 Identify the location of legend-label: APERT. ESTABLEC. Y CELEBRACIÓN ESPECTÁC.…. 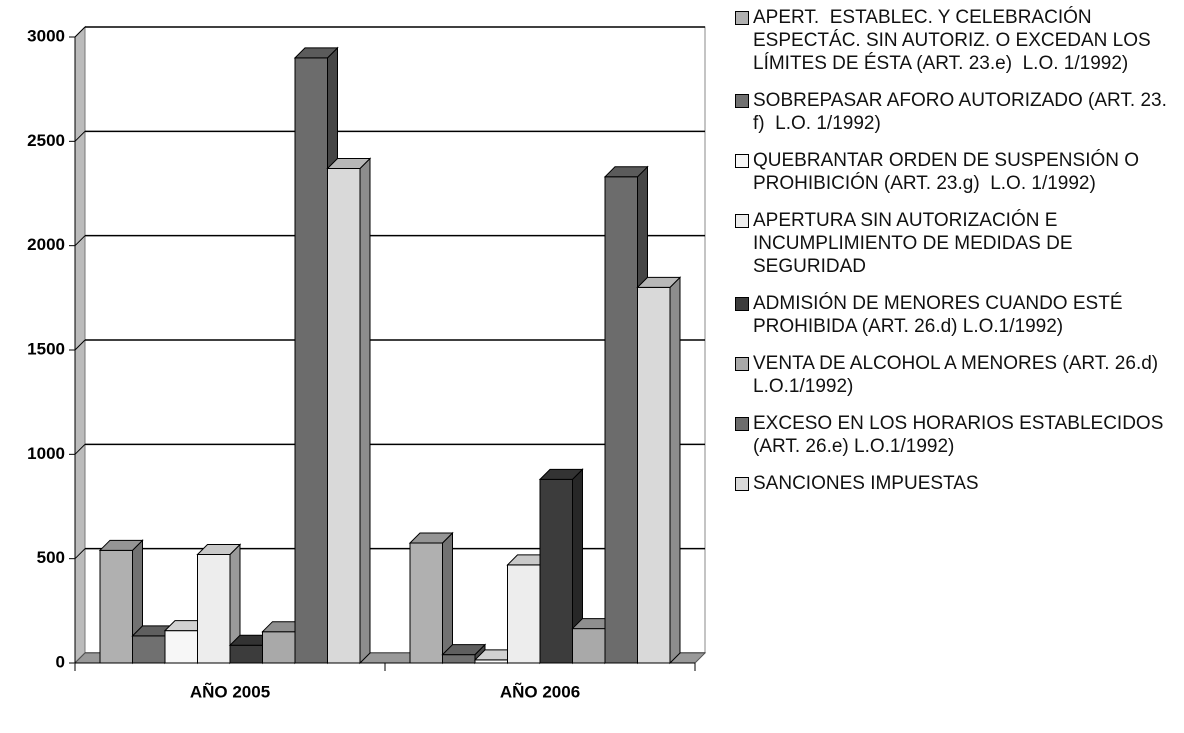
(954, 40).